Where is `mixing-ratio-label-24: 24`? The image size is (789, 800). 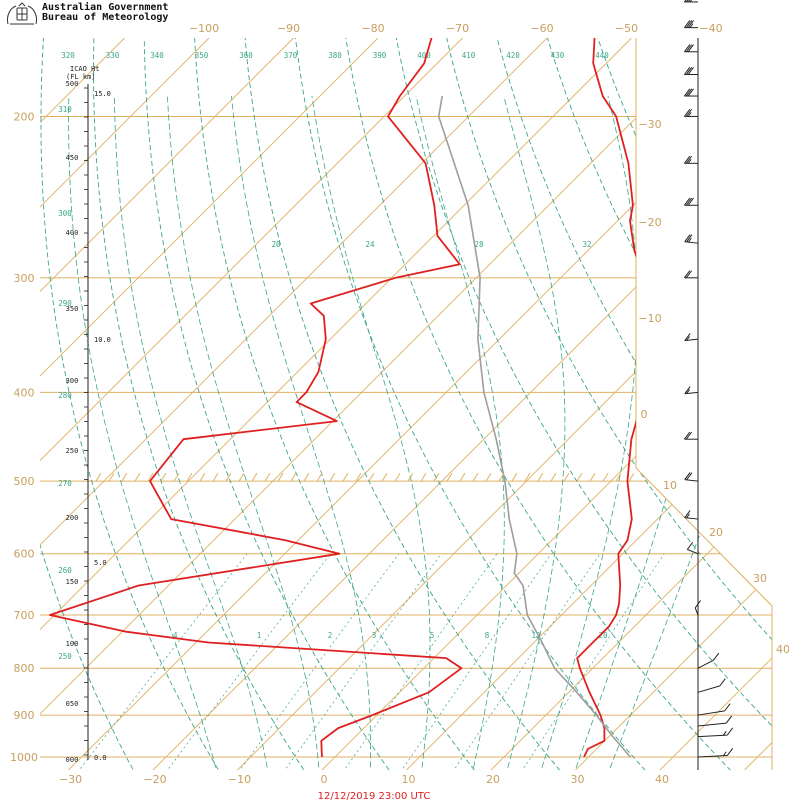 mixing-ratio-label-24: 24 is located at coordinates (370, 244).